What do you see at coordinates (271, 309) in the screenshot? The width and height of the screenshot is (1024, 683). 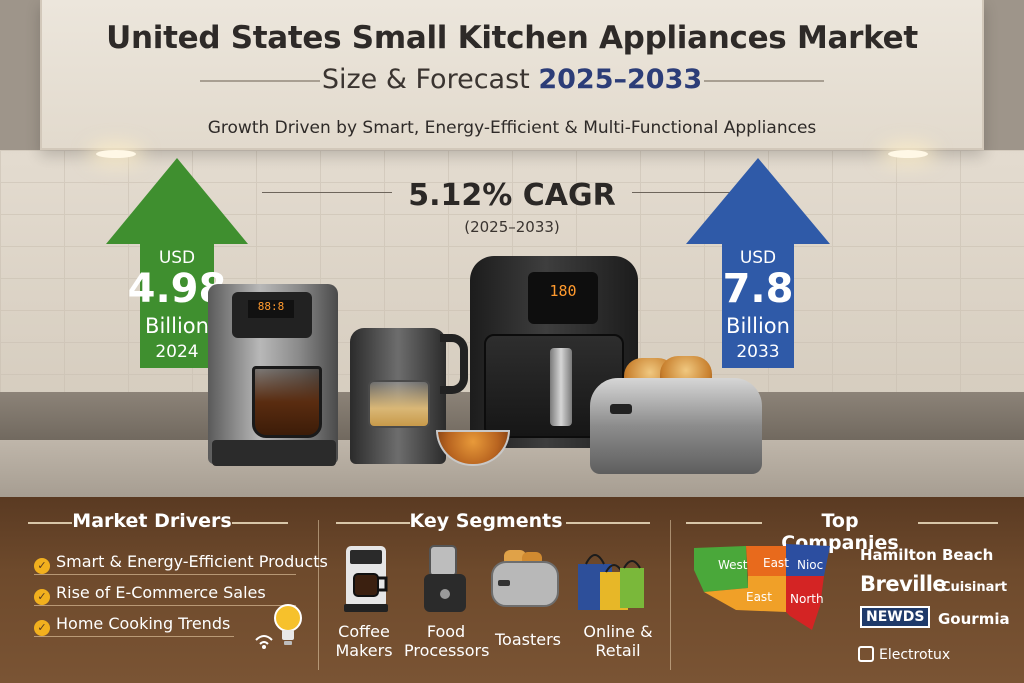 I see `coffee-maker-display: 88:8` at bounding box center [271, 309].